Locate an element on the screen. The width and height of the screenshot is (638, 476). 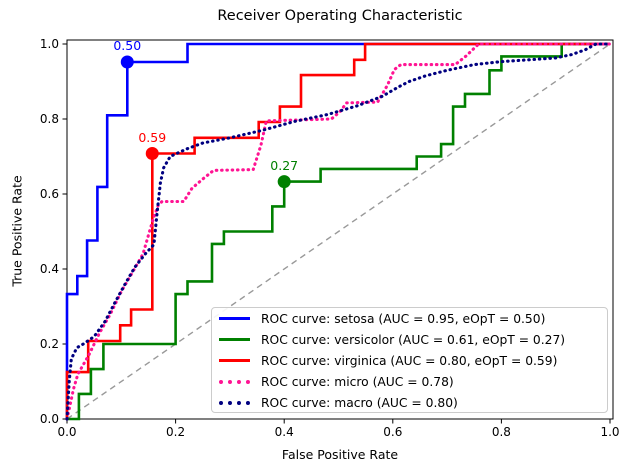
legend-row: ROC curve: micro (AUC = 0.78) is located at coordinates (413, 381).